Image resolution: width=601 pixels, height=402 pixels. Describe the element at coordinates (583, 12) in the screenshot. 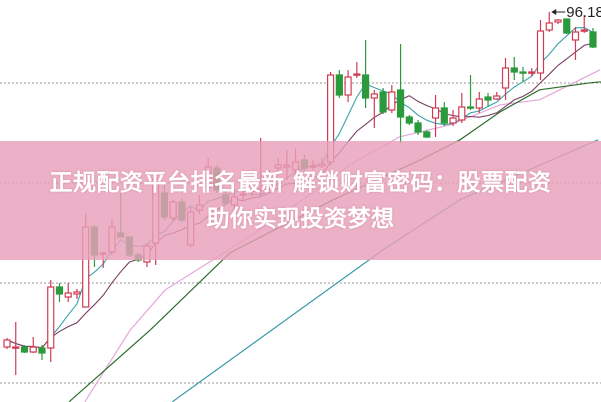

I see `high-price-label: 96.18` at that location.